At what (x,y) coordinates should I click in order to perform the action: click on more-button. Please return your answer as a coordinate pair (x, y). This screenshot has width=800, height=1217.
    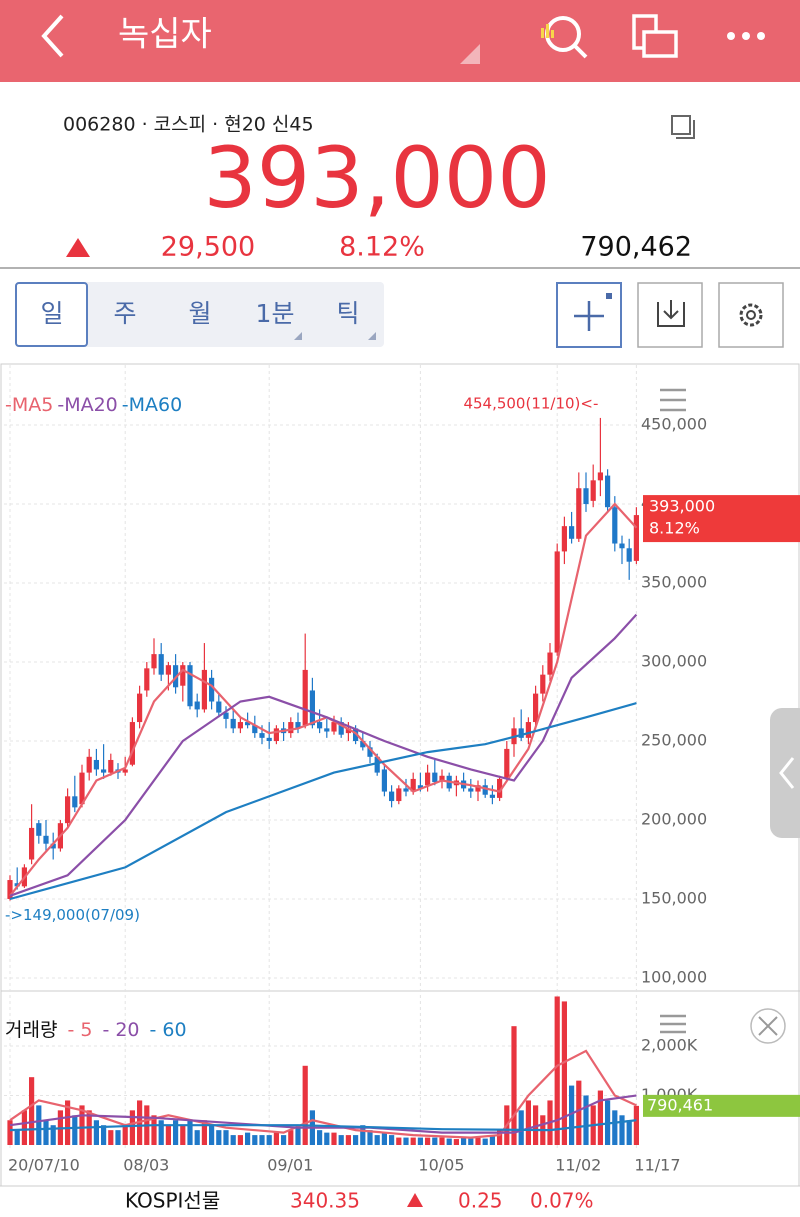
    Looking at the image, I should click on (746, 36).